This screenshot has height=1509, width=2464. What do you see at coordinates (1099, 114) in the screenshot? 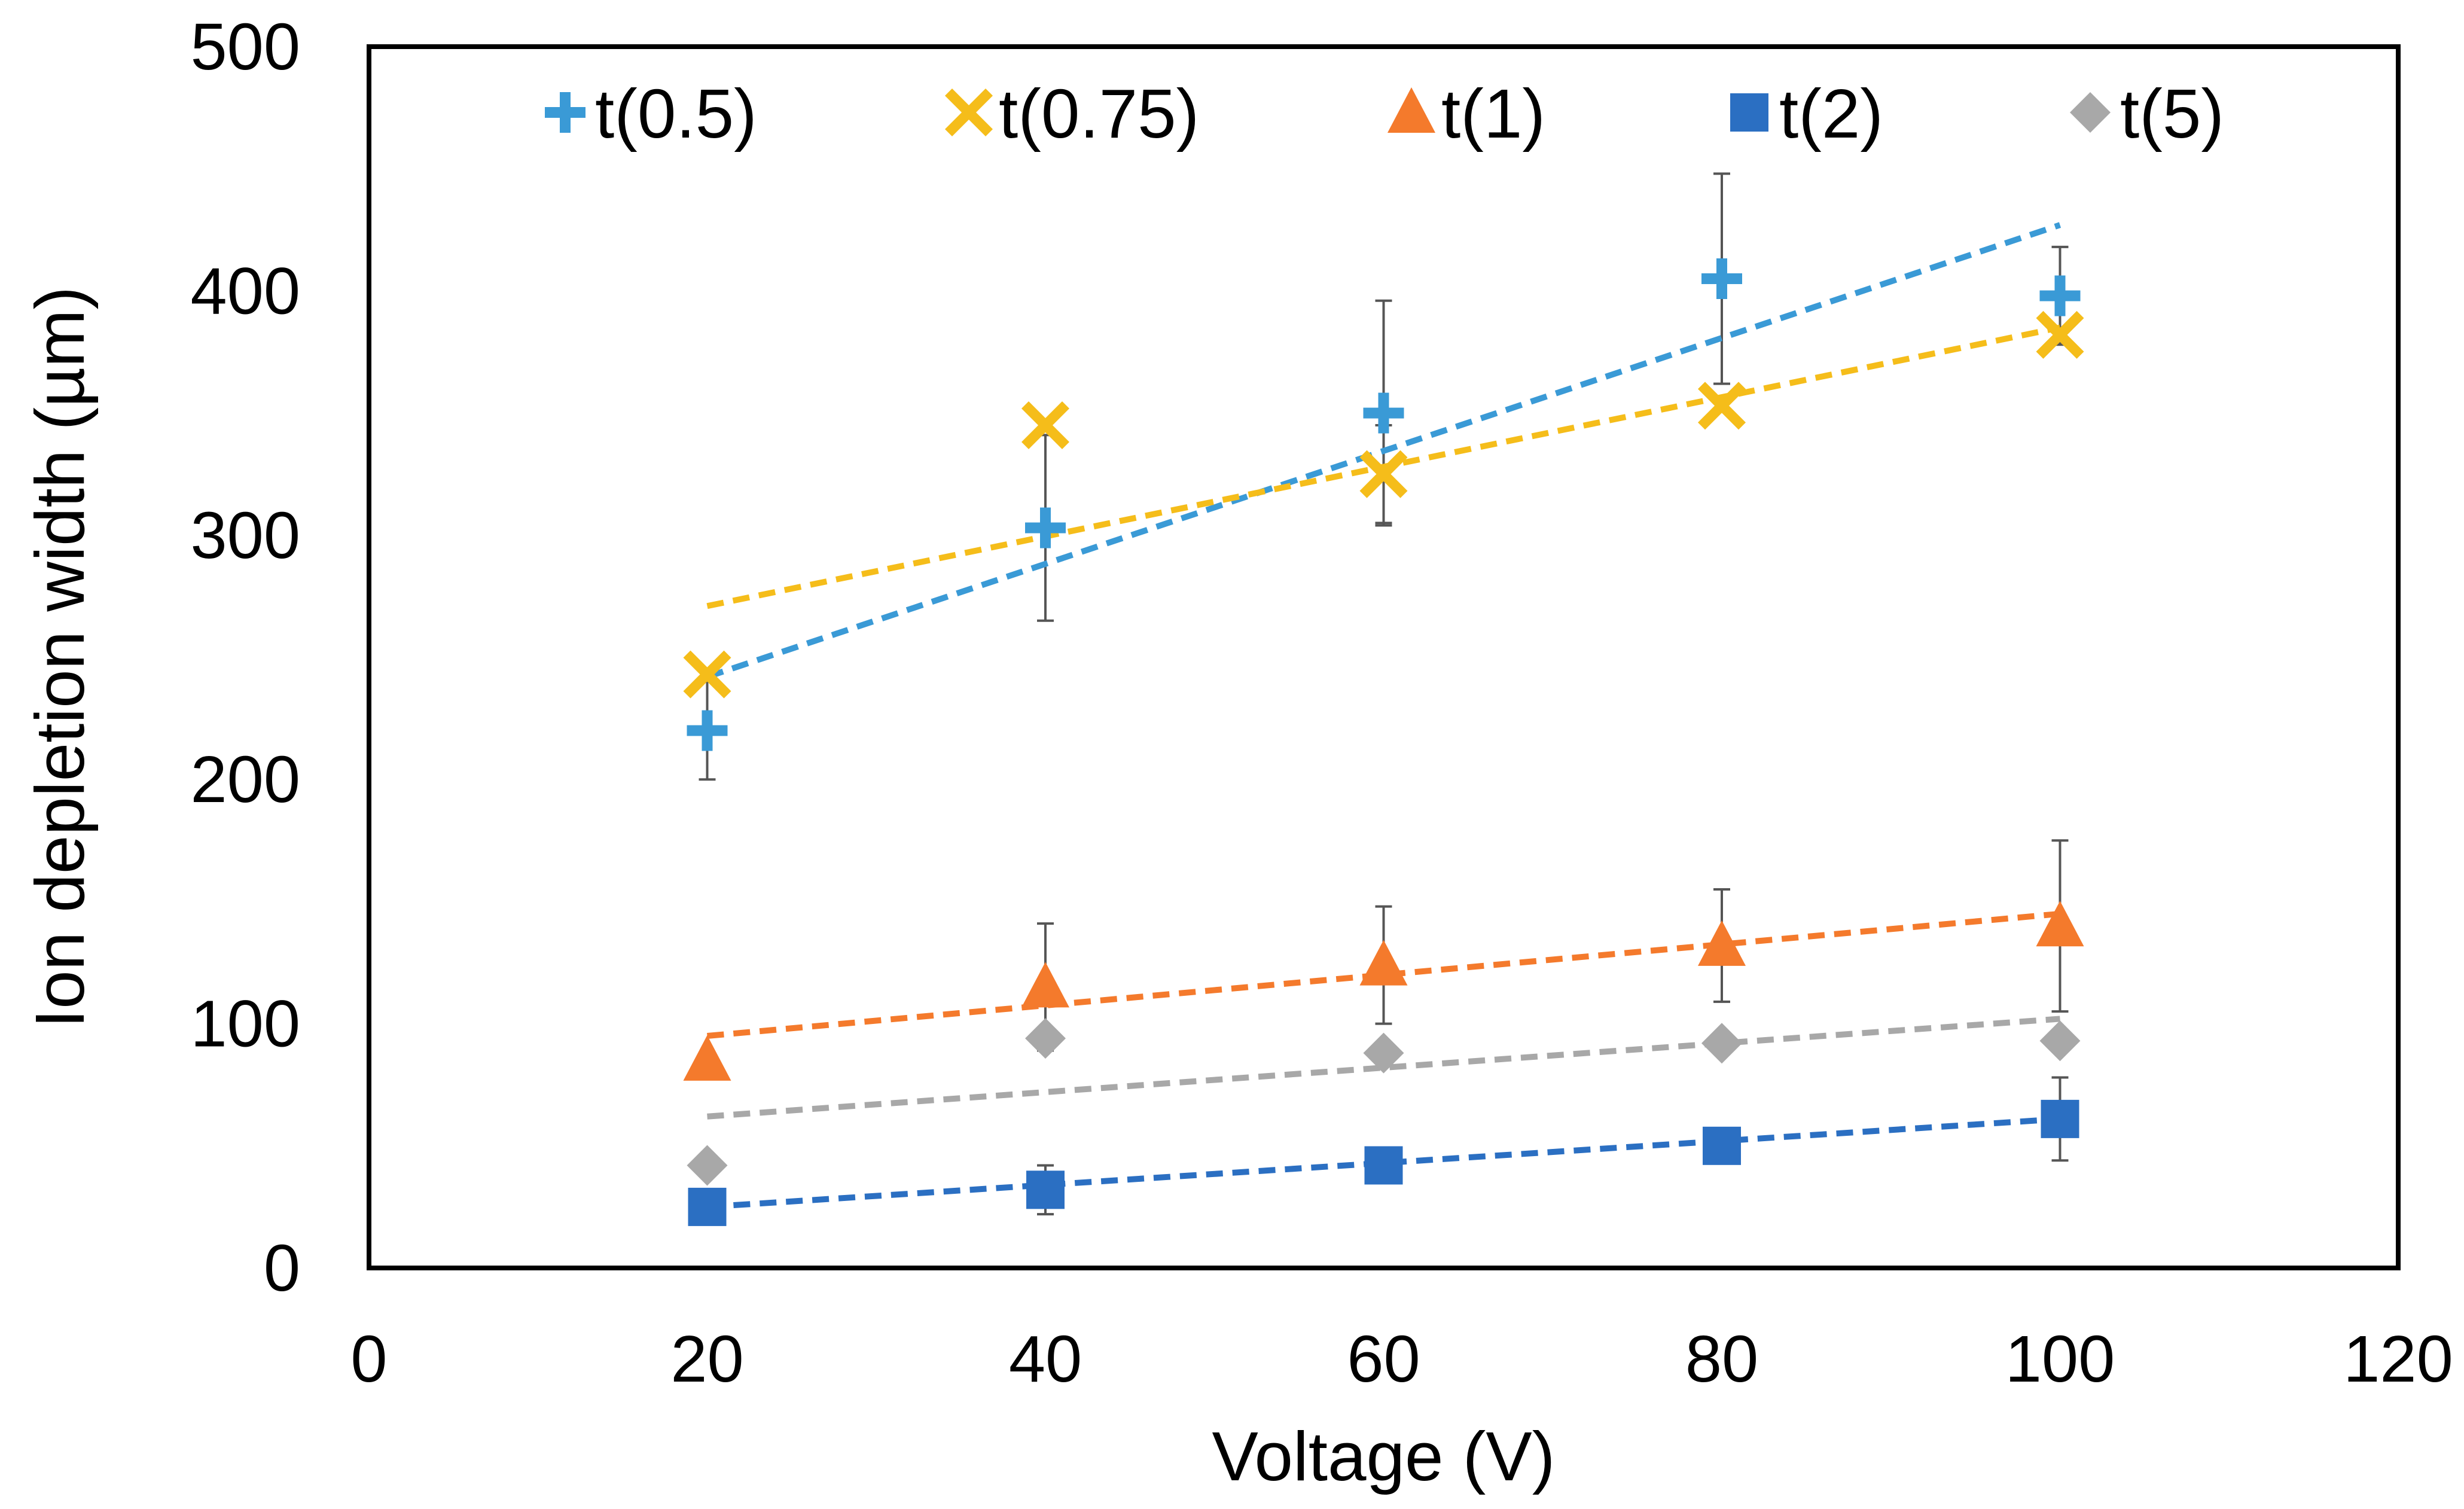
I see `legend-label-t-0-75: t(0.75)` at bounding box center [1099, 114].